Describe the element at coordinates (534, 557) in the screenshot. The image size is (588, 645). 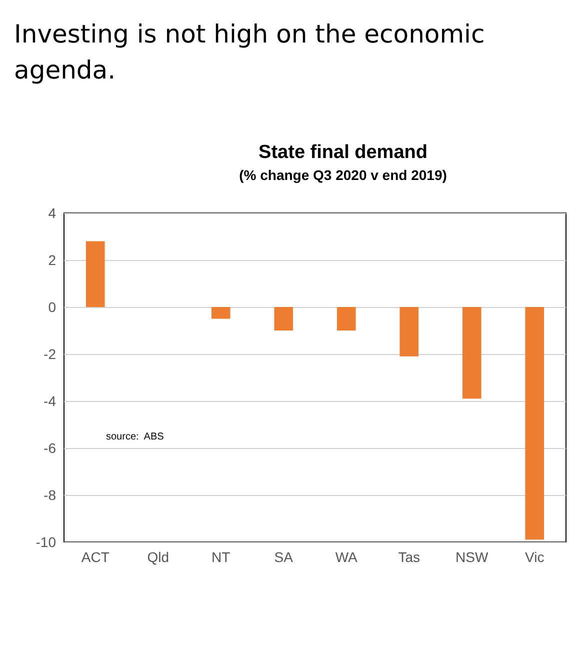
I see `x-tick-label: Vic` at that location.